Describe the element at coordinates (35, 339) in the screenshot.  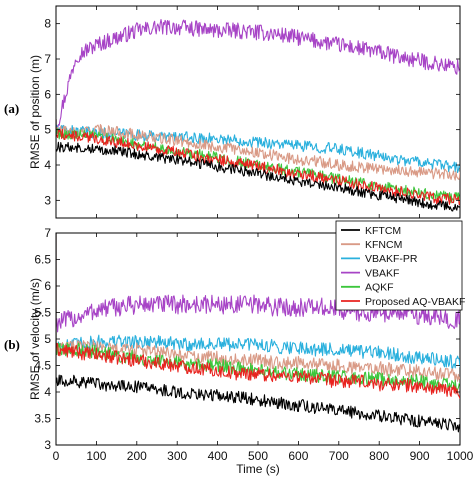
I see `y-axis-label-b: RMSE of velocity (m/s)` at that location.